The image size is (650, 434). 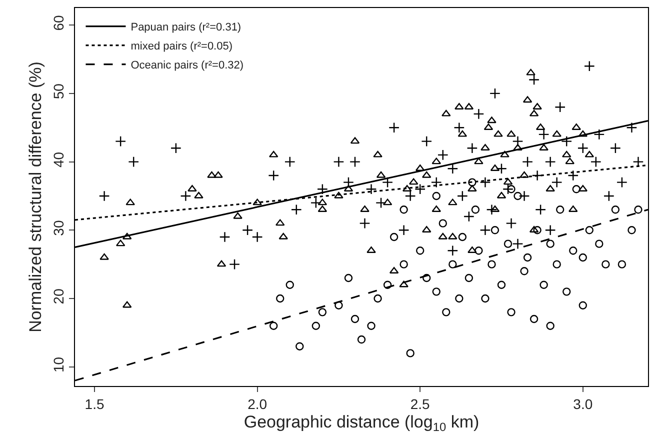 I want to click on y-tick-label: 30, so click(x=58, y=228).